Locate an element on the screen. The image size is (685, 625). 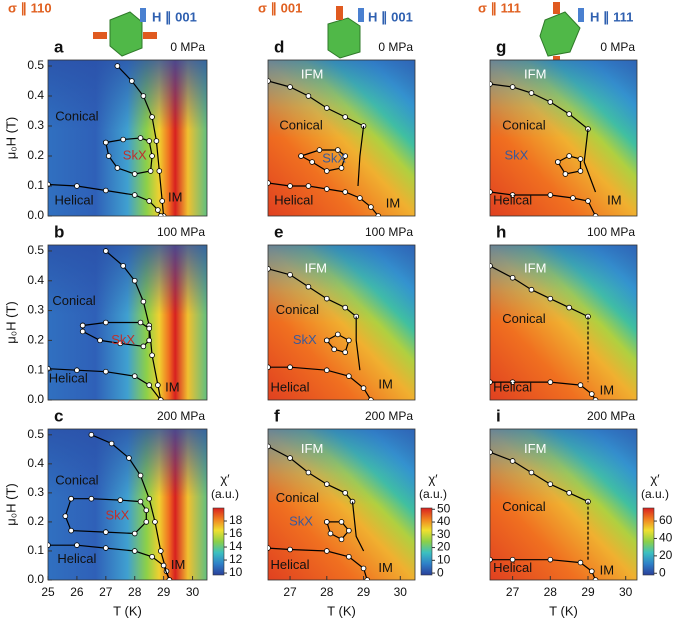
colorbar-tick-label: 40 is located at coordinates (666, 538).